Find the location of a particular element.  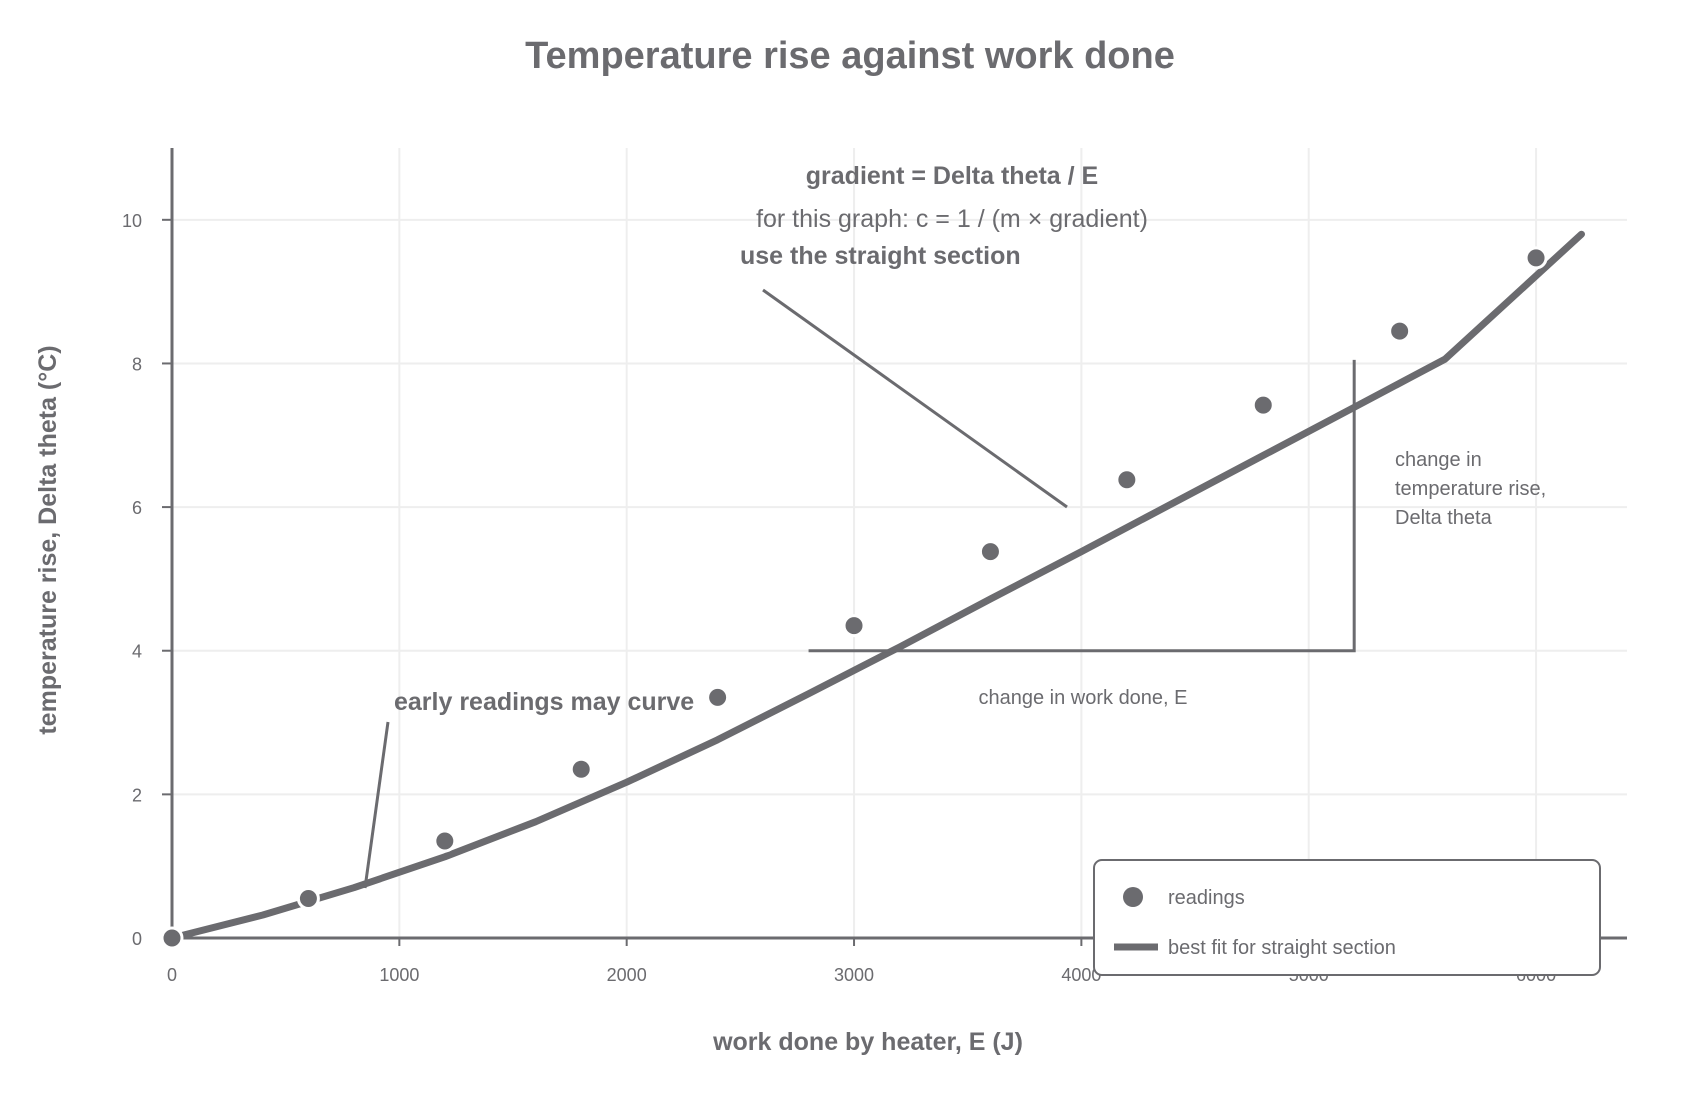

annotation-gradient: gradient = Delta theta / E is located at coordinates (952, 176).